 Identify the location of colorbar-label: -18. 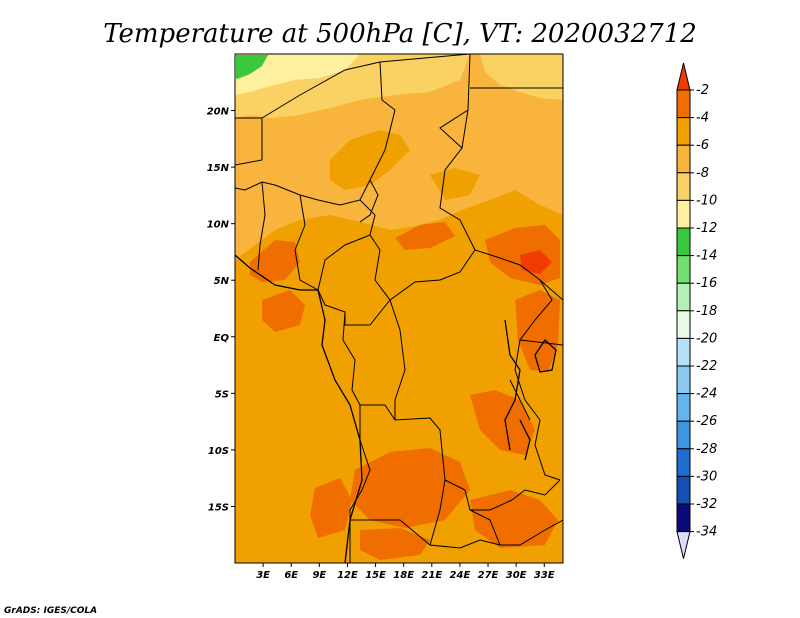
(706, 311).